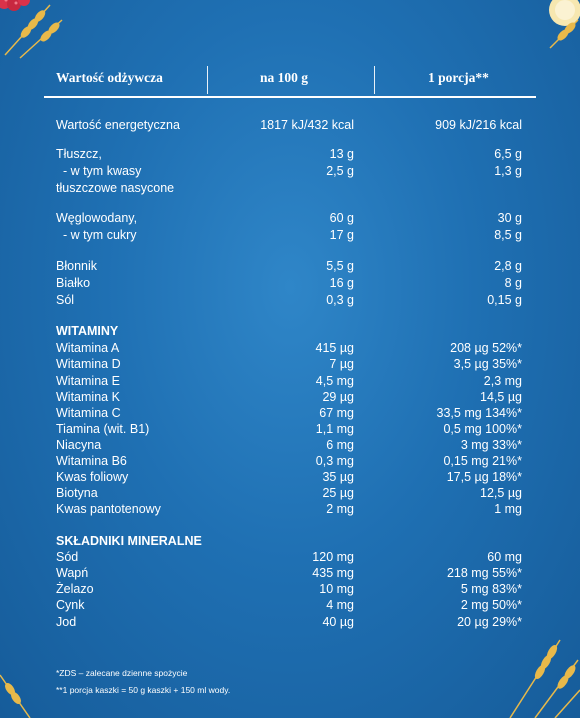 This screenshot has width=580, height=718. Describe the element at coordinates (290, 97) in the screenshot. I see `header-divider` at that location.